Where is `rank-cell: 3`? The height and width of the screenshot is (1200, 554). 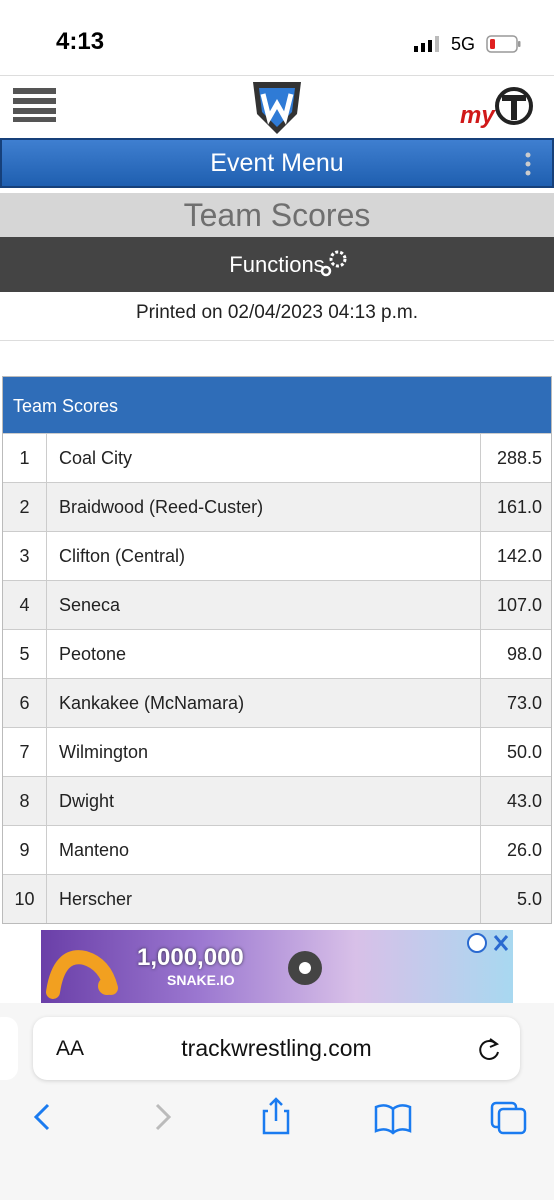
rank-cell: 3 is located at coordinates (25, 556).